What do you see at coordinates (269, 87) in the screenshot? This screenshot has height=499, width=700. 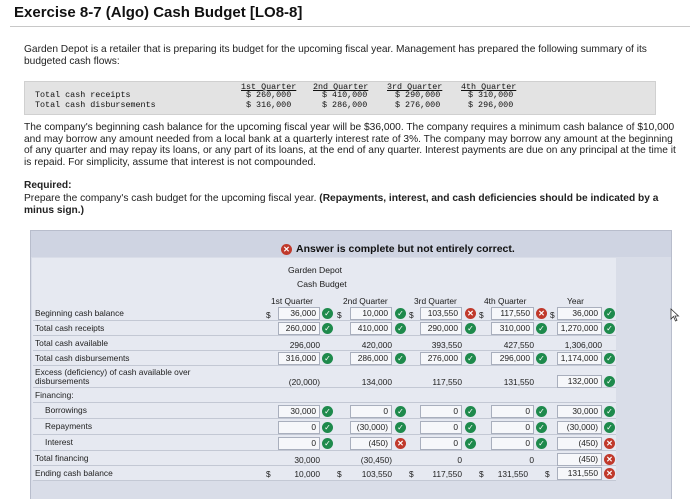 I see `summary-col-1: 1st Quarter` at bounding box center [269, 87].